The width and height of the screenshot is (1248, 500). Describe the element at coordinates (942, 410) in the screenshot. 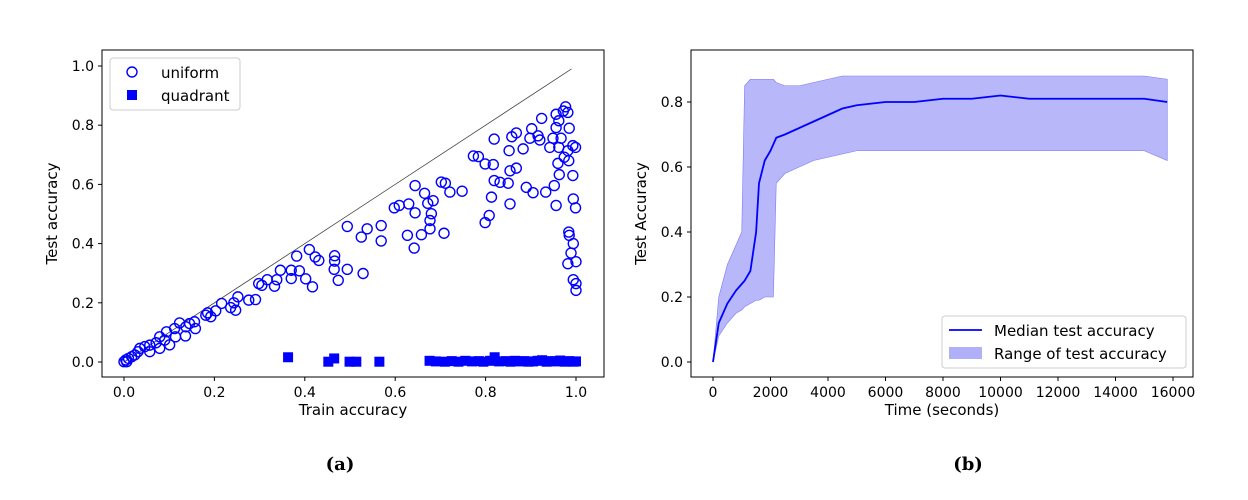

I see `x-axis-label: Time (seconds)` at that location.